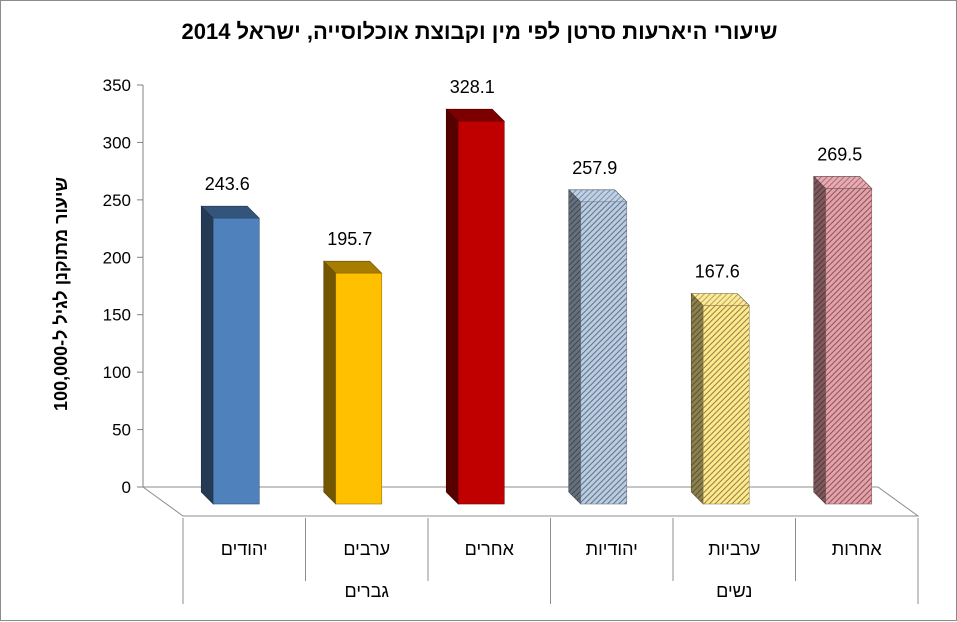  What do you see at coordinates (612, 549) in the screenshot?
I see `category-label: יהודיות` at bounding box center [612, 549].